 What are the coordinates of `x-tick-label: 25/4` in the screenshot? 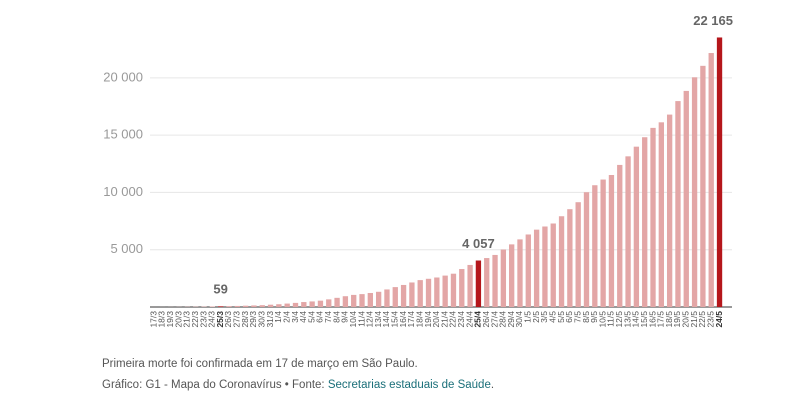 It's located at (478, 319).